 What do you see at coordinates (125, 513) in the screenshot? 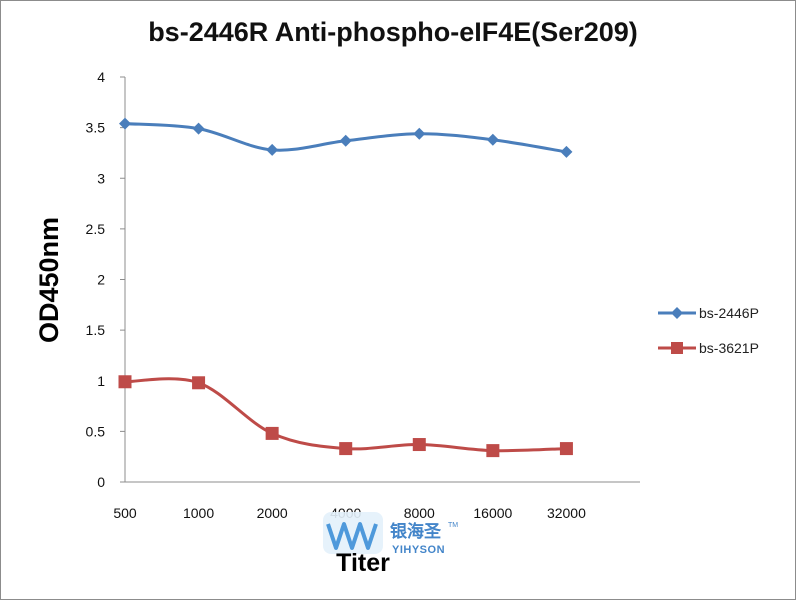
I see `x-tick-label: 500` at bounding box center [125, 513].